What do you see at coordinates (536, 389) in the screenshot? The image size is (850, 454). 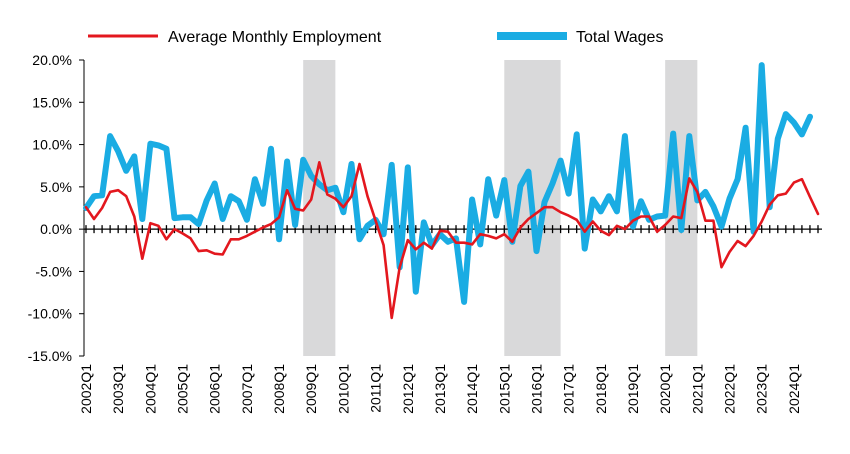 I see `x-tick-label: 2016Q1` at bounding box center [536, 389].